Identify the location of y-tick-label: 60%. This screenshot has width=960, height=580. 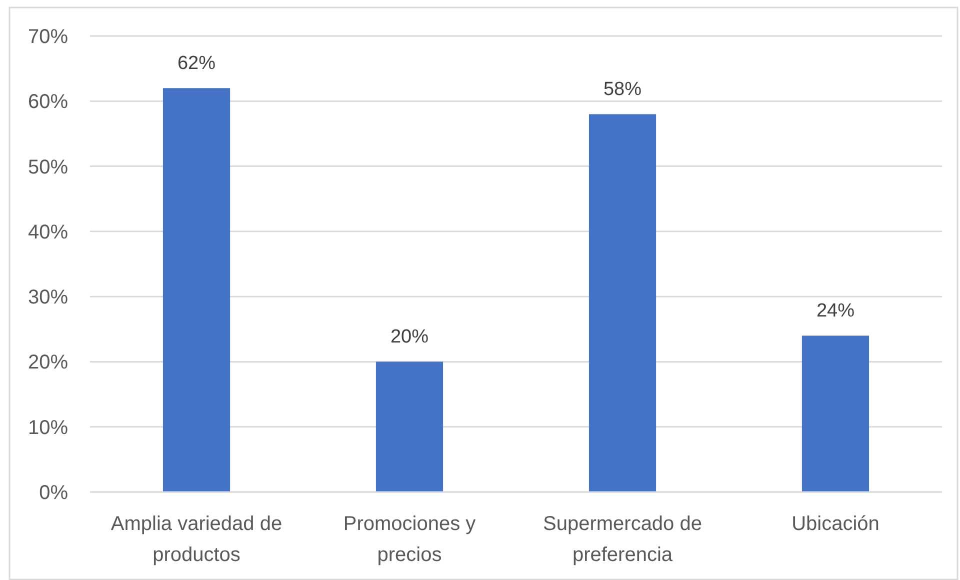
(48, 102).